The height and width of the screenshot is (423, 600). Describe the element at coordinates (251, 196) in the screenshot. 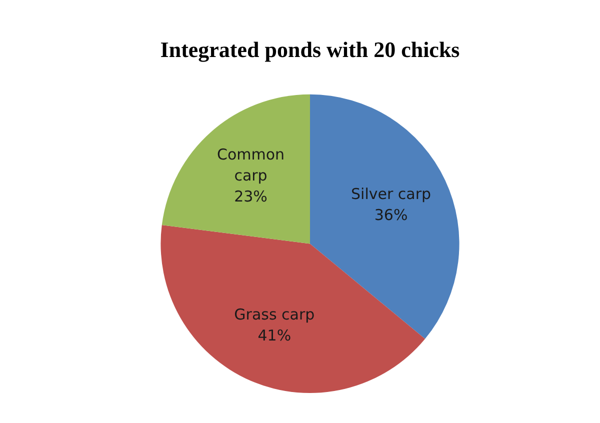

I see `data-label: 23%` at that location.